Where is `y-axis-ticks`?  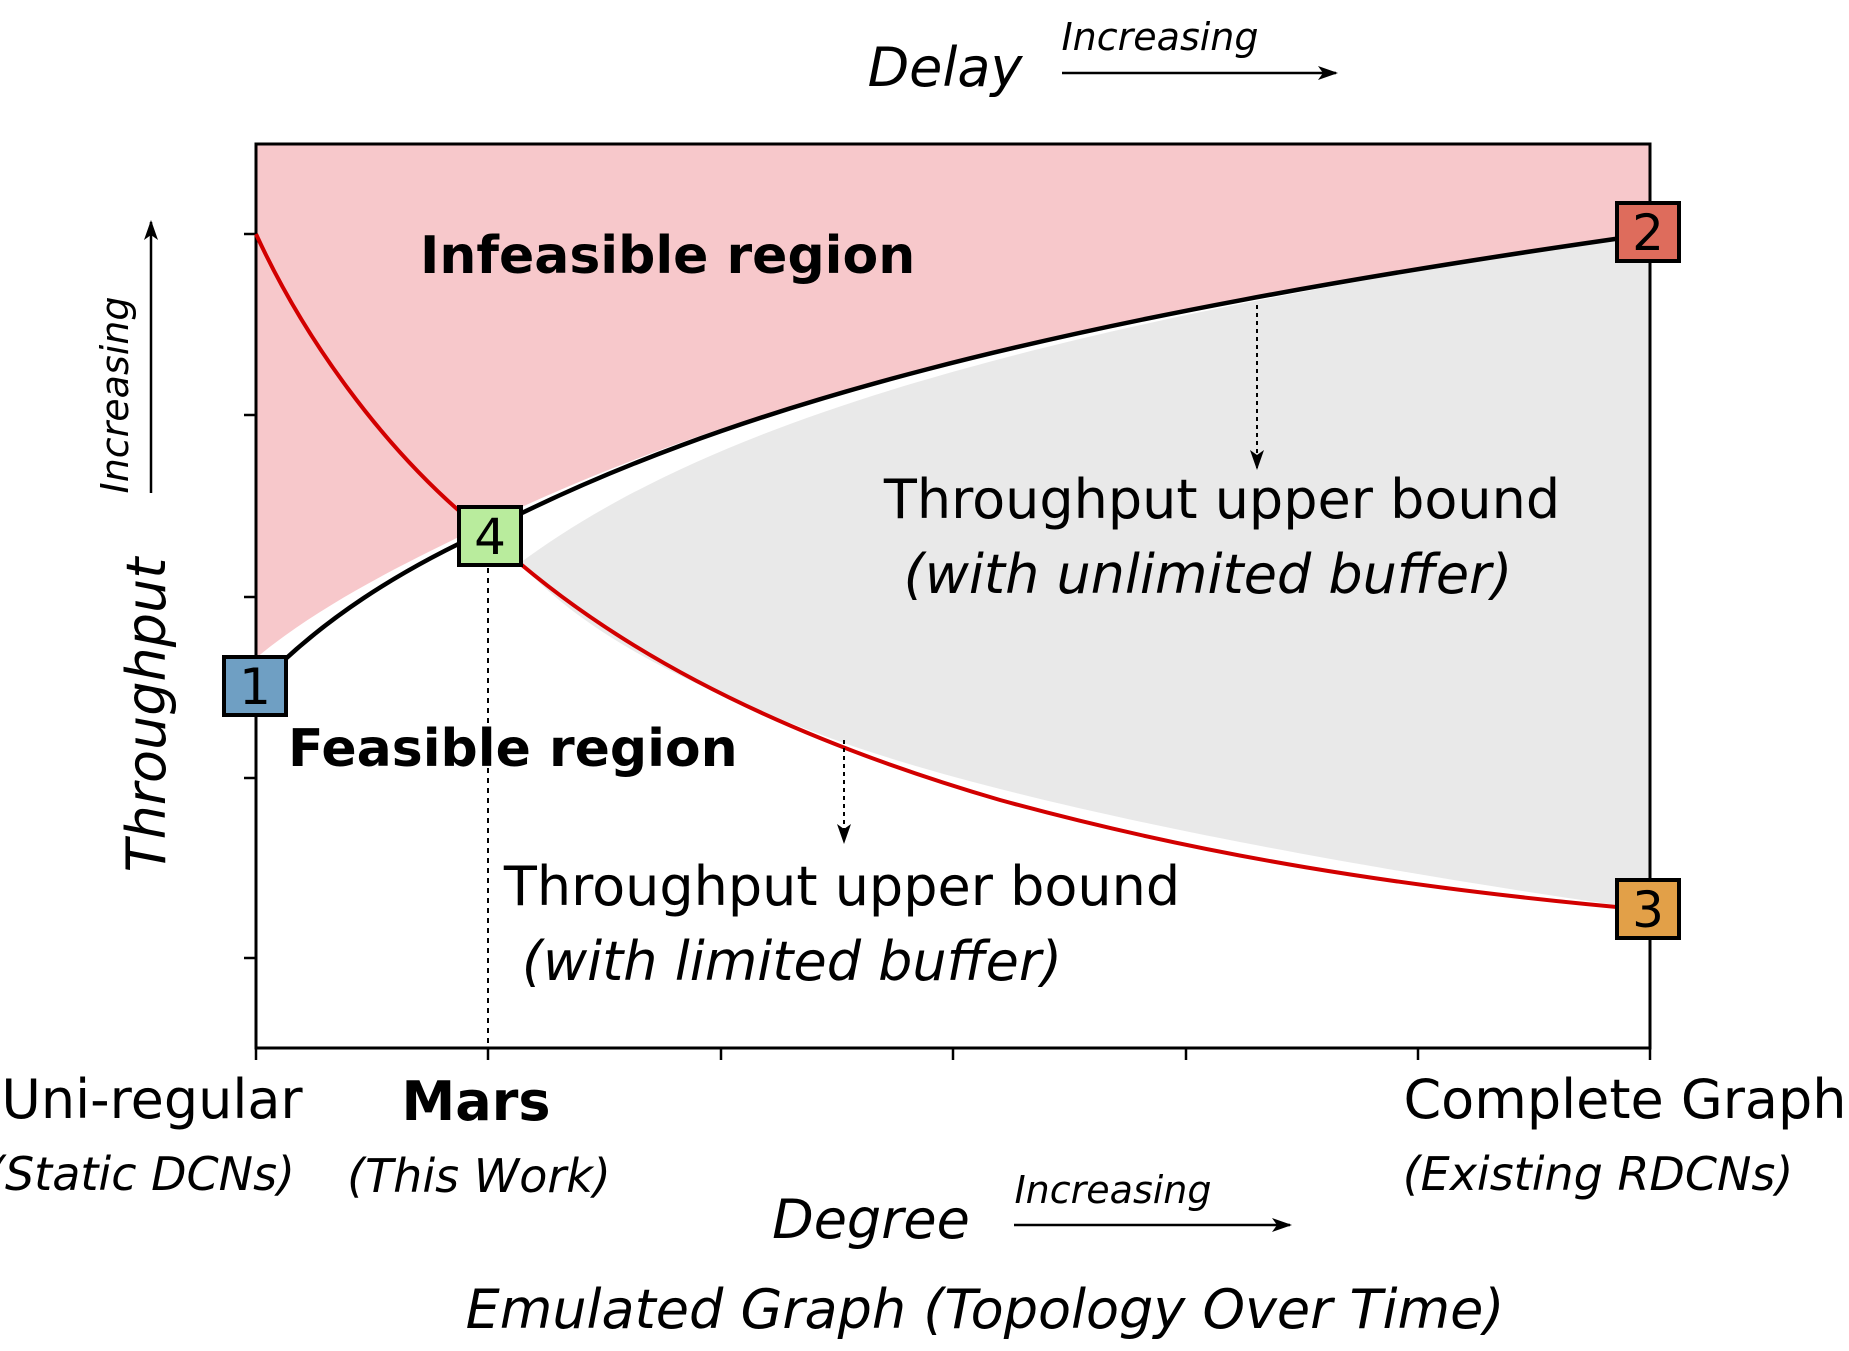
y-axis-ticks is located at coordinates (250, 596).